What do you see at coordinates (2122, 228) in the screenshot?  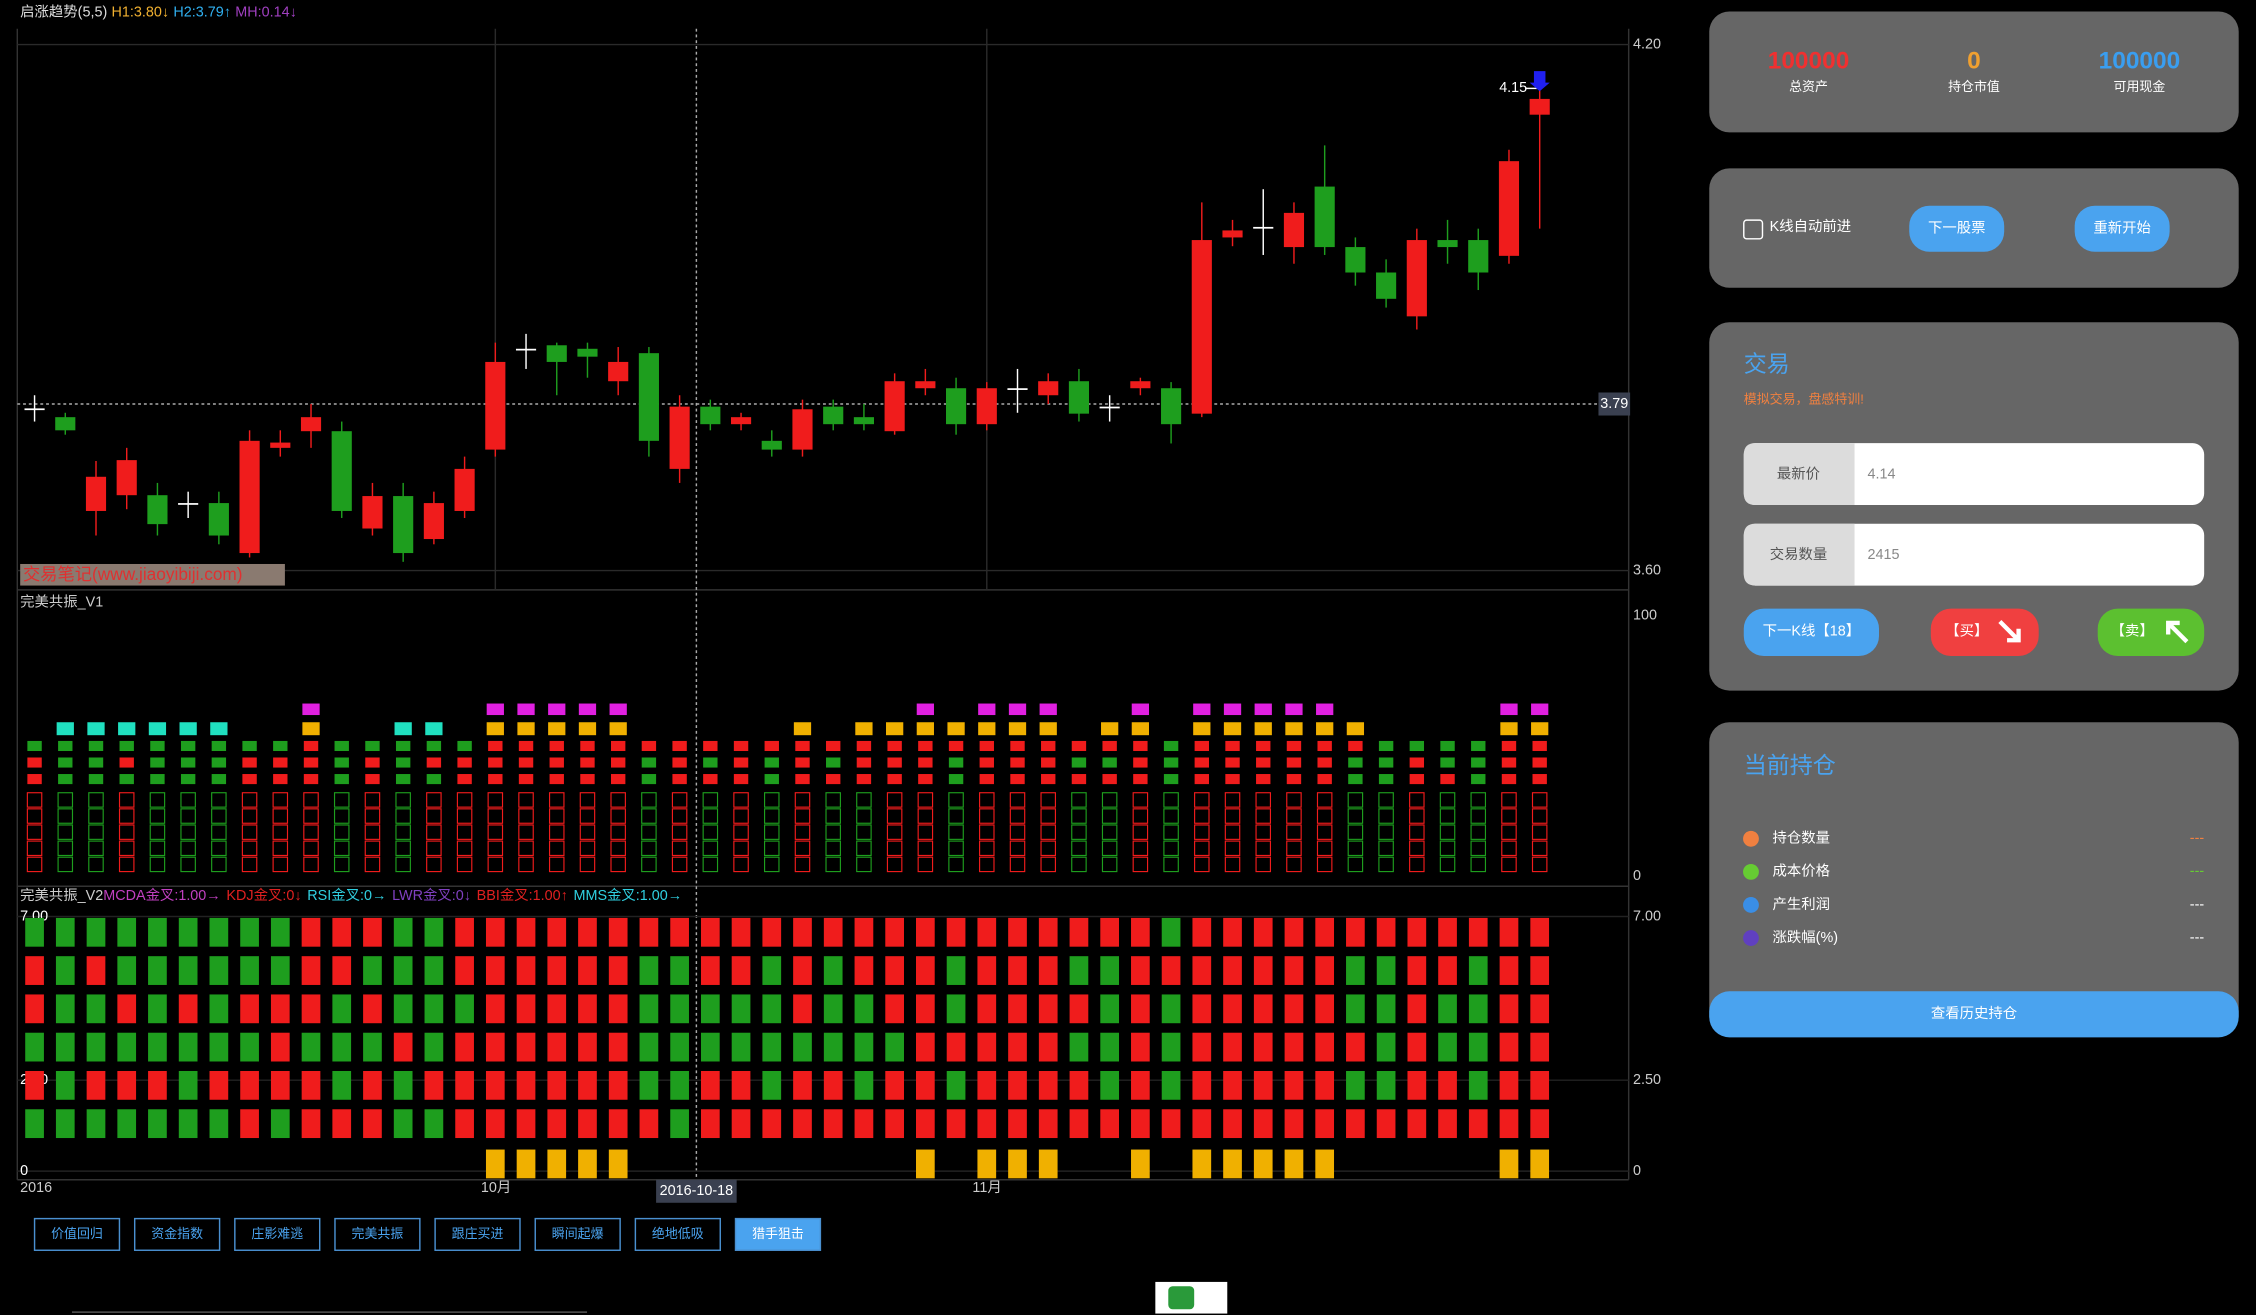 I see `restart-button` at bounding box center [2122, 228].